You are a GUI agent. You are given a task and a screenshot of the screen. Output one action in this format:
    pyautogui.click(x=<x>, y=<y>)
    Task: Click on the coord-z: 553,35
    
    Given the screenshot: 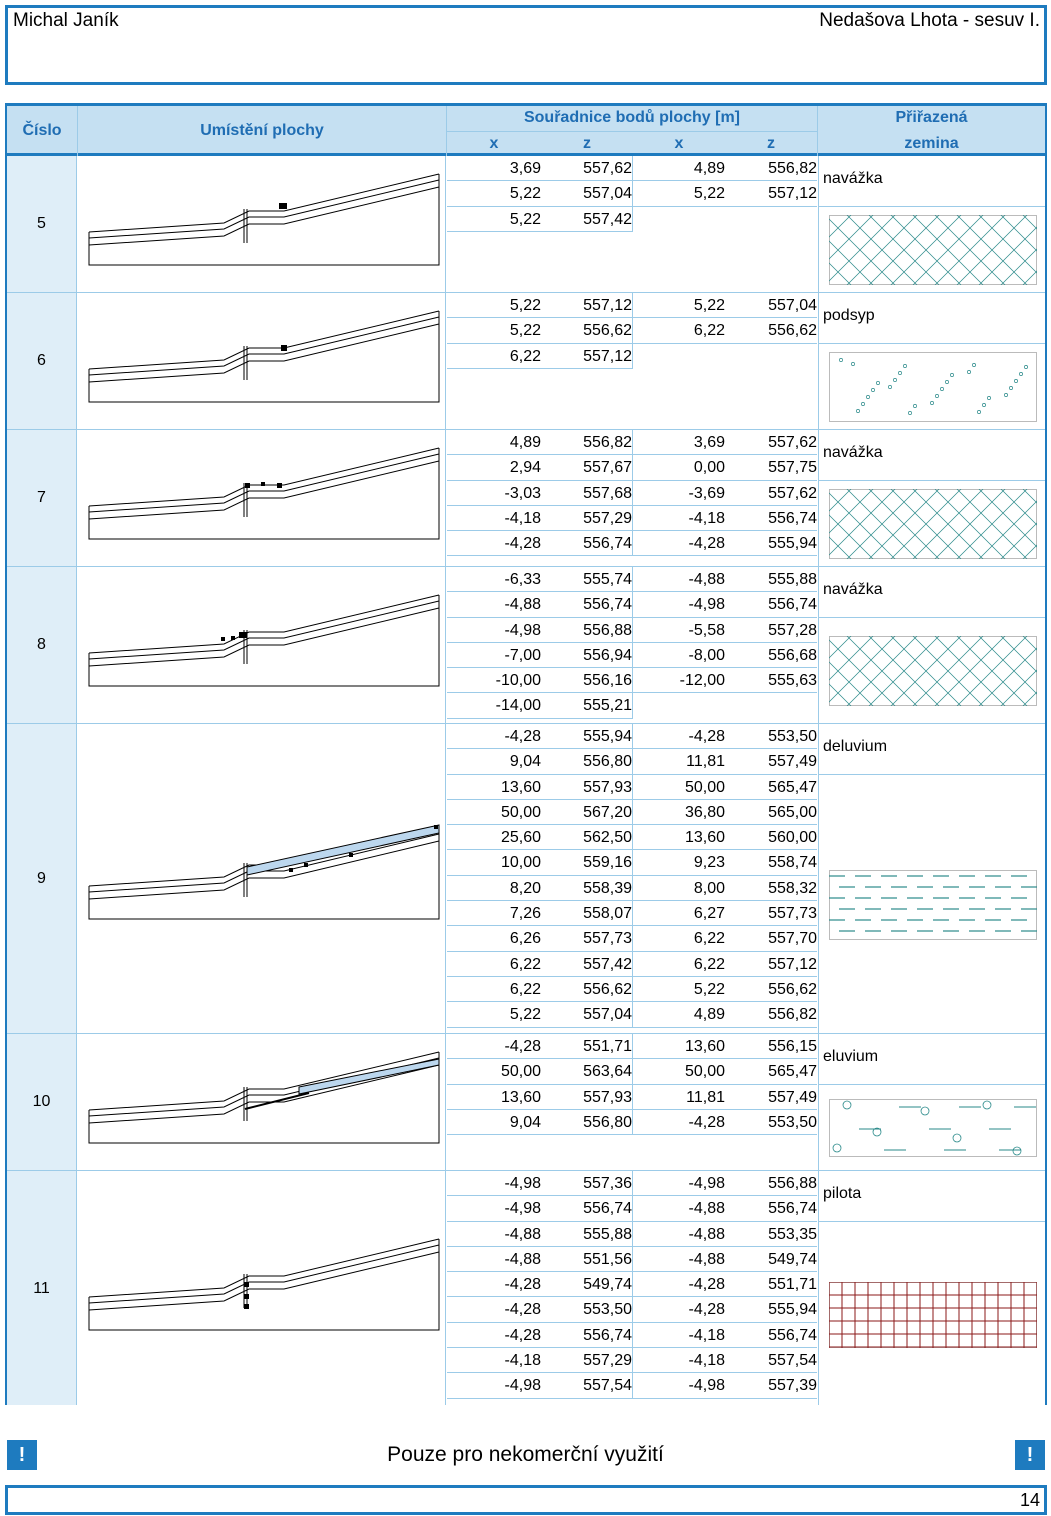 What is the action you would take?
    pyautogui.click(x=771, y=1234)
    